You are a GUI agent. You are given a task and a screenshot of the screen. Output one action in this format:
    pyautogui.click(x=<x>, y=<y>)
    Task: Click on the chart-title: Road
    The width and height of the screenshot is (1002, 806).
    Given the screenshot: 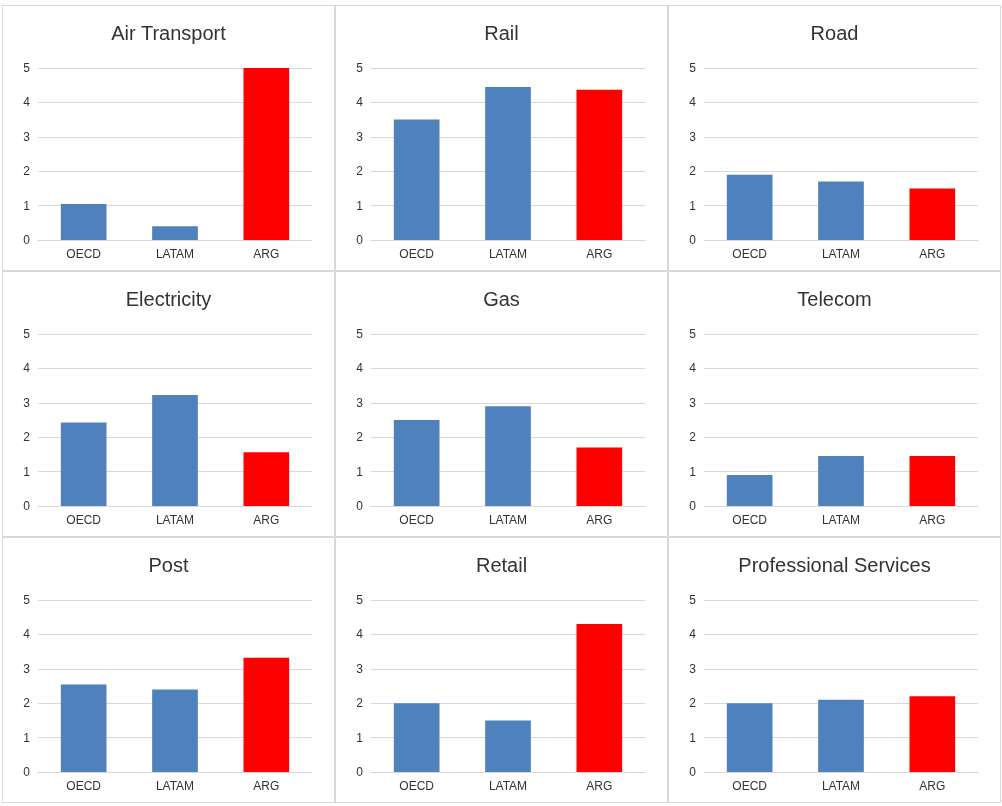 What is the action you would take?
    pyautogui.click(x=834, y=33)
    